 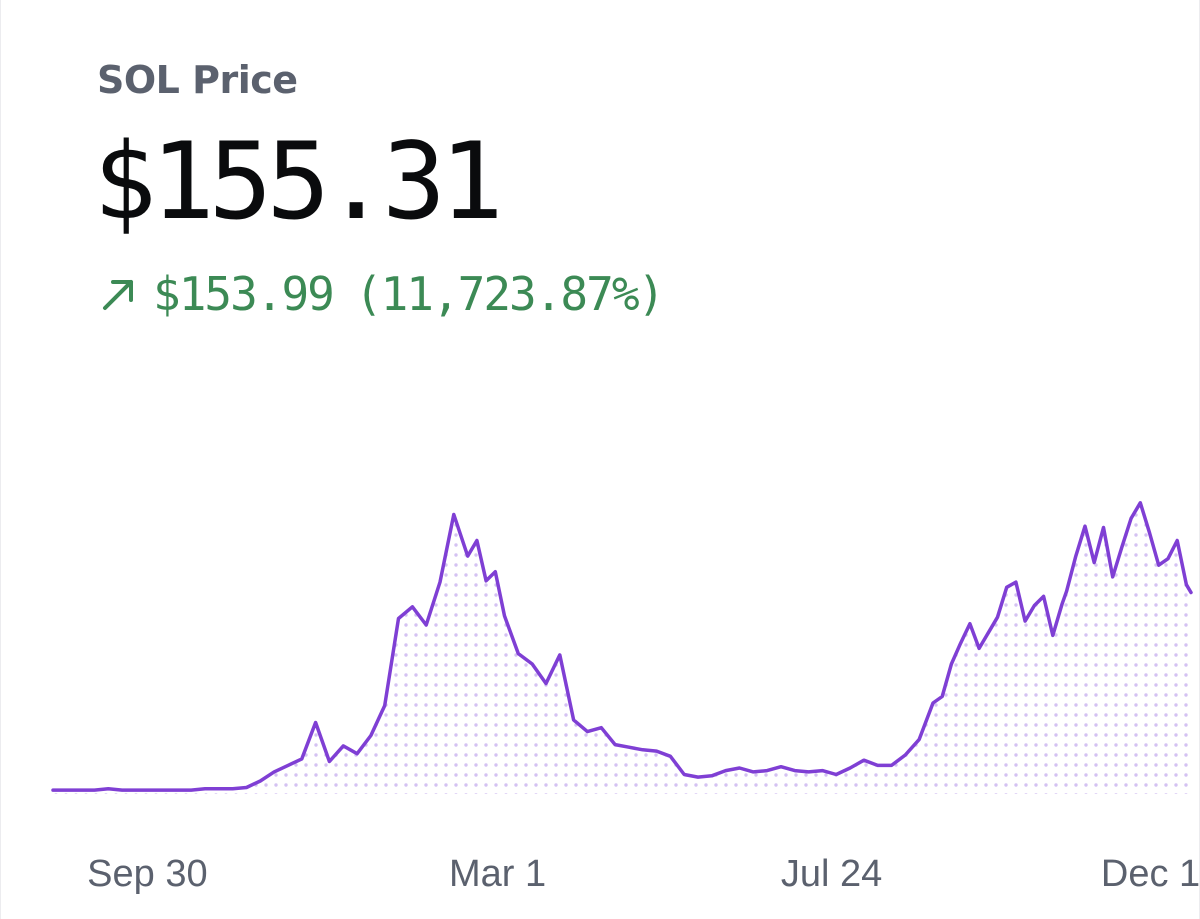 What do you see at coordinates (831, 874) in the screenshot?
I see `x-tick-label: Jul 24` at bounding box center [831, 874].